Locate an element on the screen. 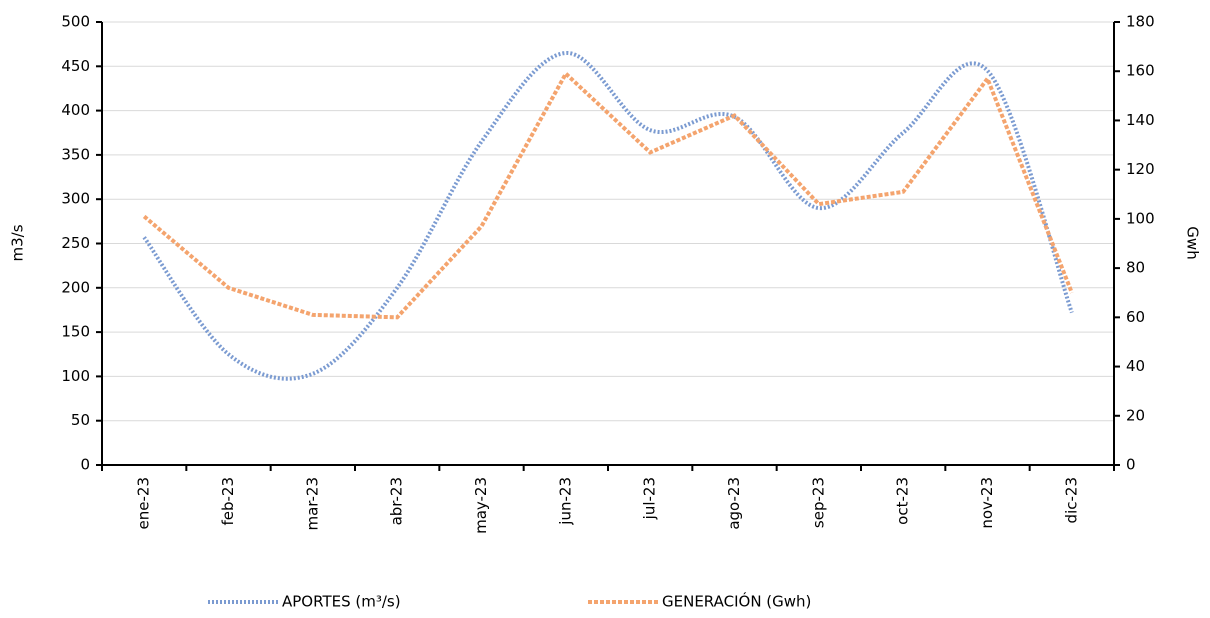 This screenshot has height=618, width=1210. y-tick-label: 450 is located at coordinates (75, 66).